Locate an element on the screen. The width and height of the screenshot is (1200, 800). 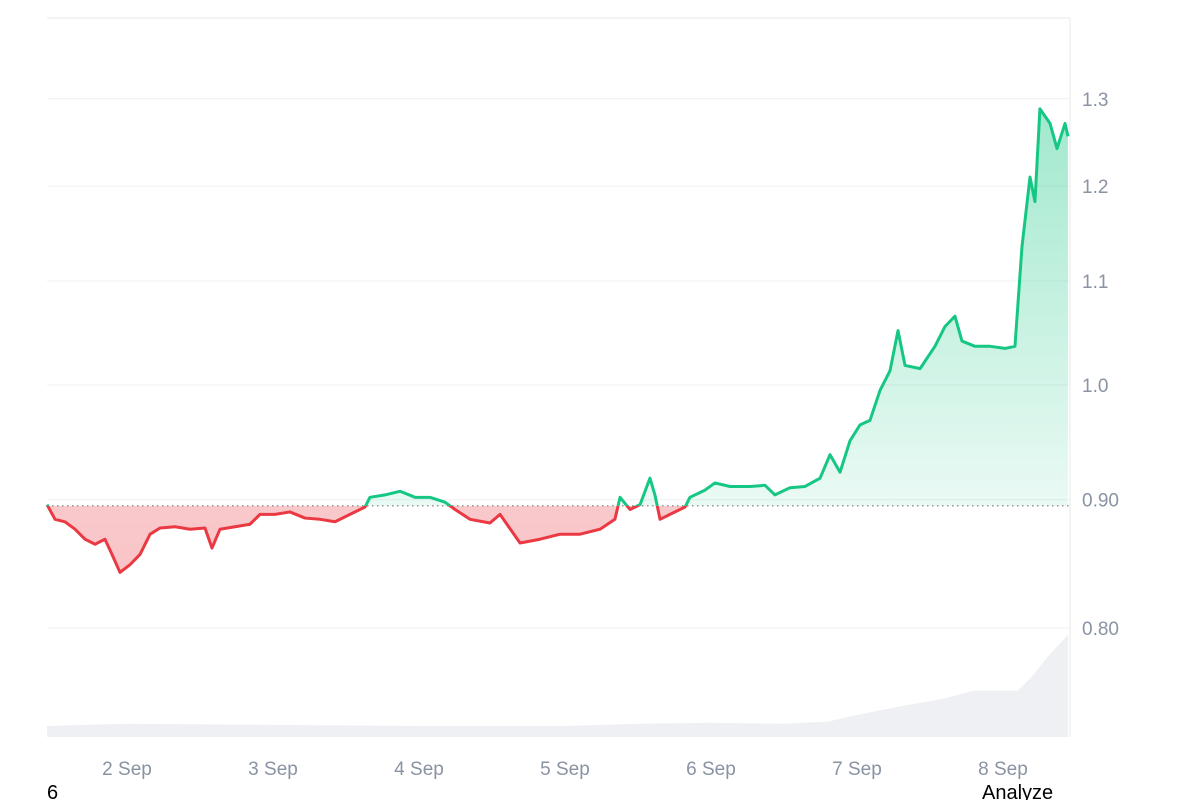
y-tick-label: 1.3 is located at coordinates (1095, 100).